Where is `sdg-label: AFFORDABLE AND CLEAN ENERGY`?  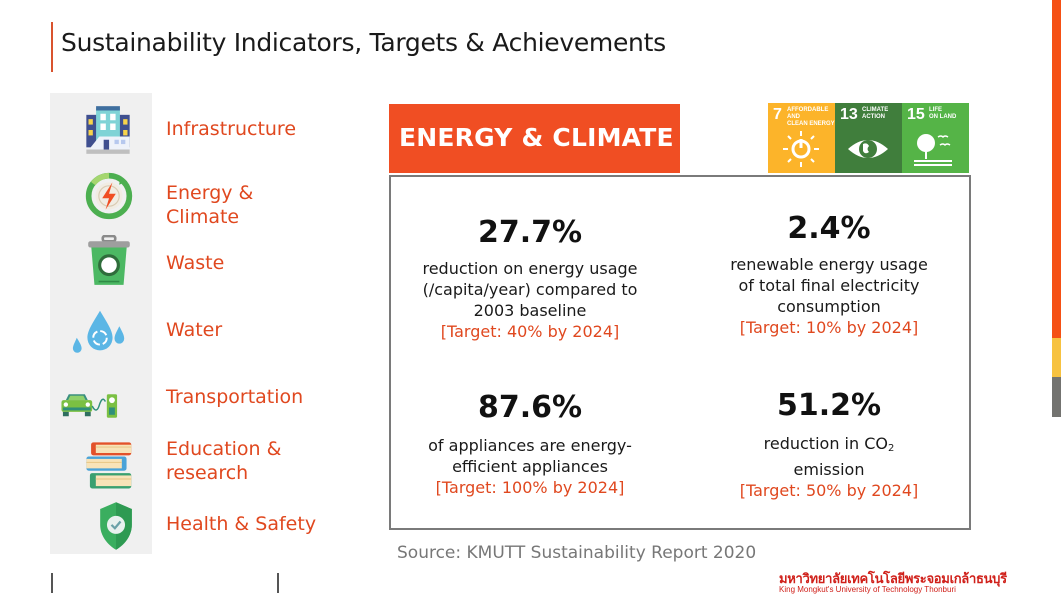
sdg-label: AFFORDABLE AND CLEAN ENERGY is located at coordinates (811, 117).